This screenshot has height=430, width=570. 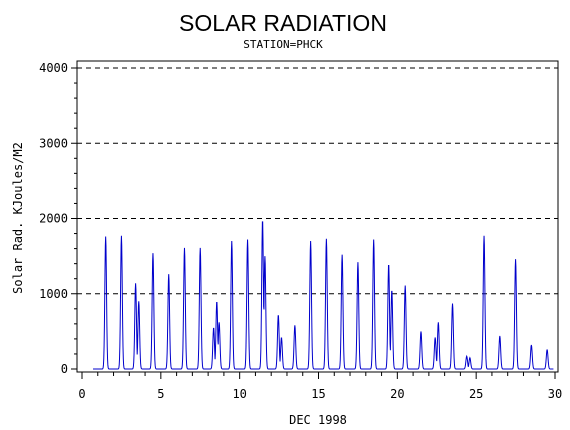 What do you see at coordinates (18, 218) in the screenshot?
I see `y-axis-label: Solar Rad. KJoules/M2` at bounding box center [18, 218].